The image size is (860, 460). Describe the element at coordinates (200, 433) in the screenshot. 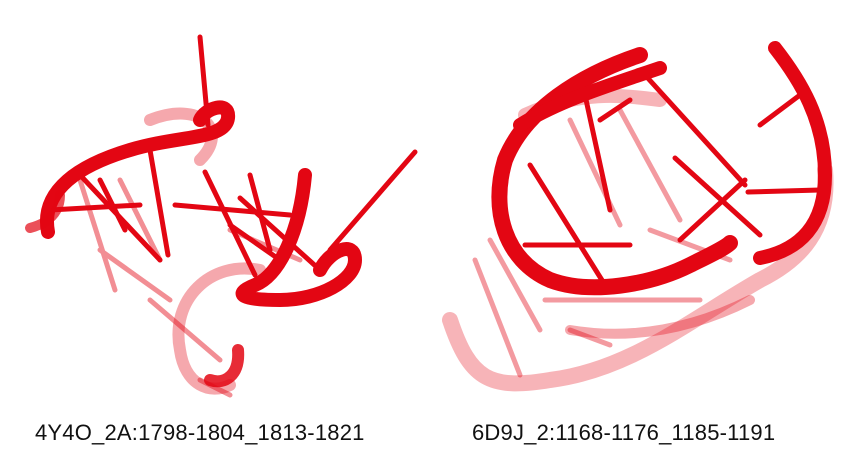

I see `structure-caption-left: 4Y4O_2A:1798-1804_1813-1821` at that location.